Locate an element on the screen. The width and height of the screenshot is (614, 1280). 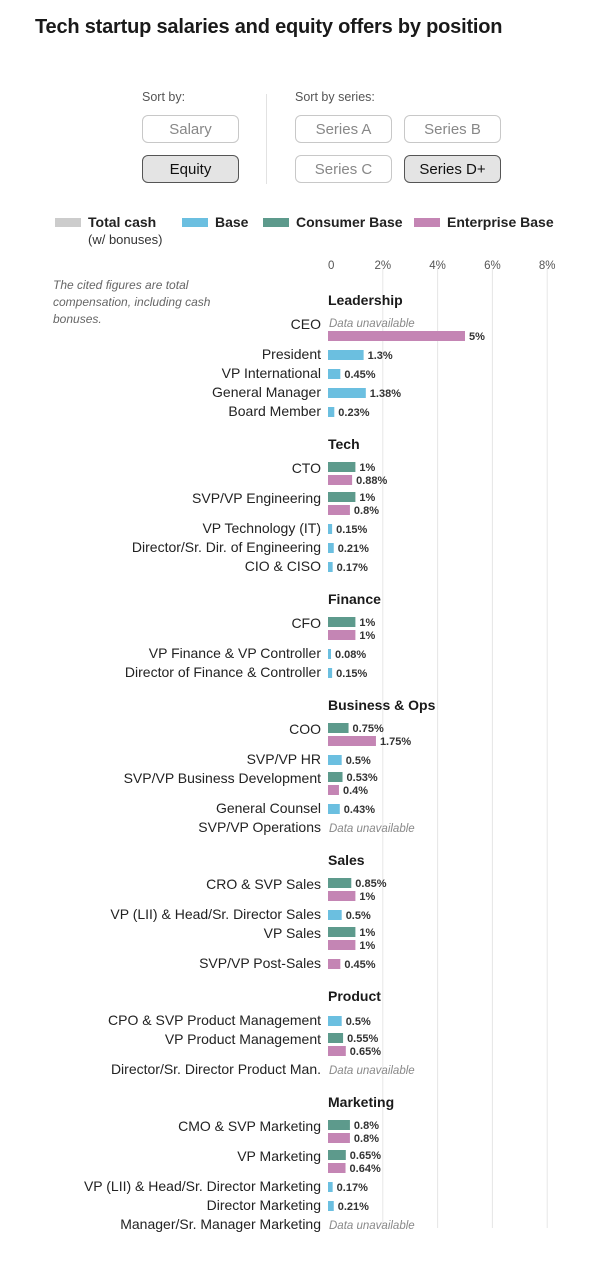
legend-base: Base is located at coordinates (215, 222).